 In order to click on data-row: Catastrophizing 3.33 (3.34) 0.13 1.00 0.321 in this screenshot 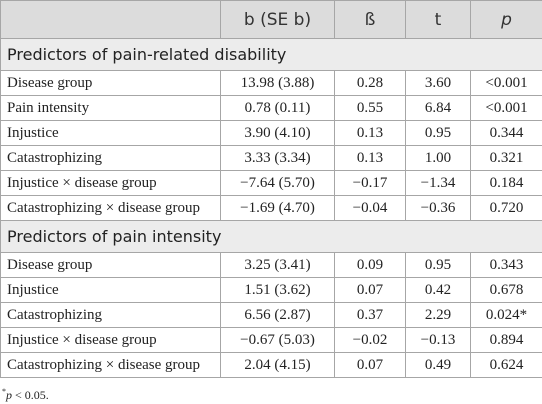, I will do `click(271, 158)`.